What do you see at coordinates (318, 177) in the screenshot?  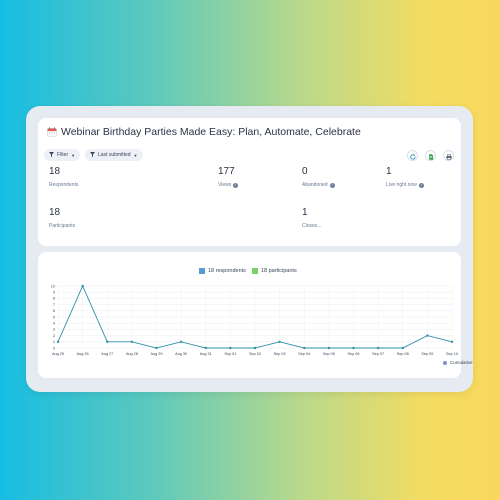 I see `stat-abandoned: 0 Abandoned i` at bounding box center [318, 177].